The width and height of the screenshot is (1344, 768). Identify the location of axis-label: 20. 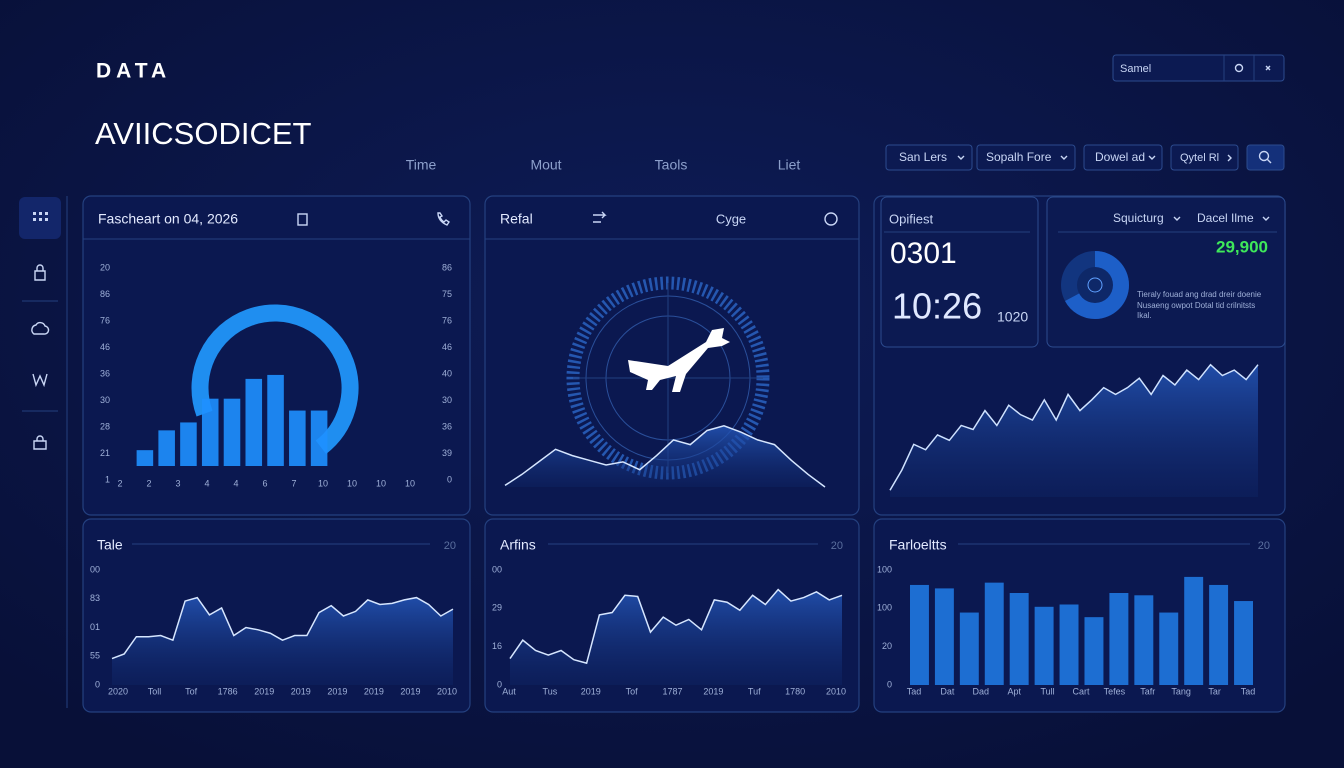
(105, 267).